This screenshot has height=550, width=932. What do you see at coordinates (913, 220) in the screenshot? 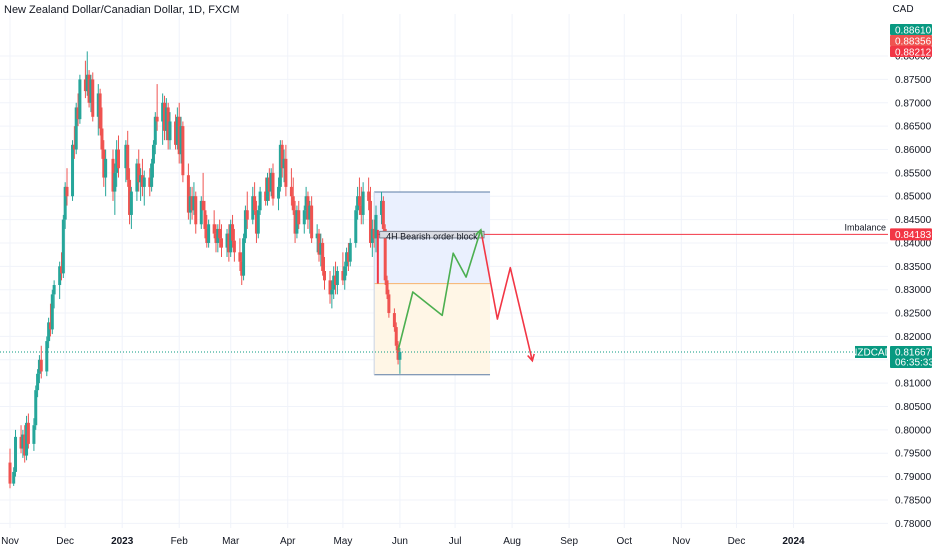
I see `price-tick-label: 0.84500` at bounding box center [913, 220].